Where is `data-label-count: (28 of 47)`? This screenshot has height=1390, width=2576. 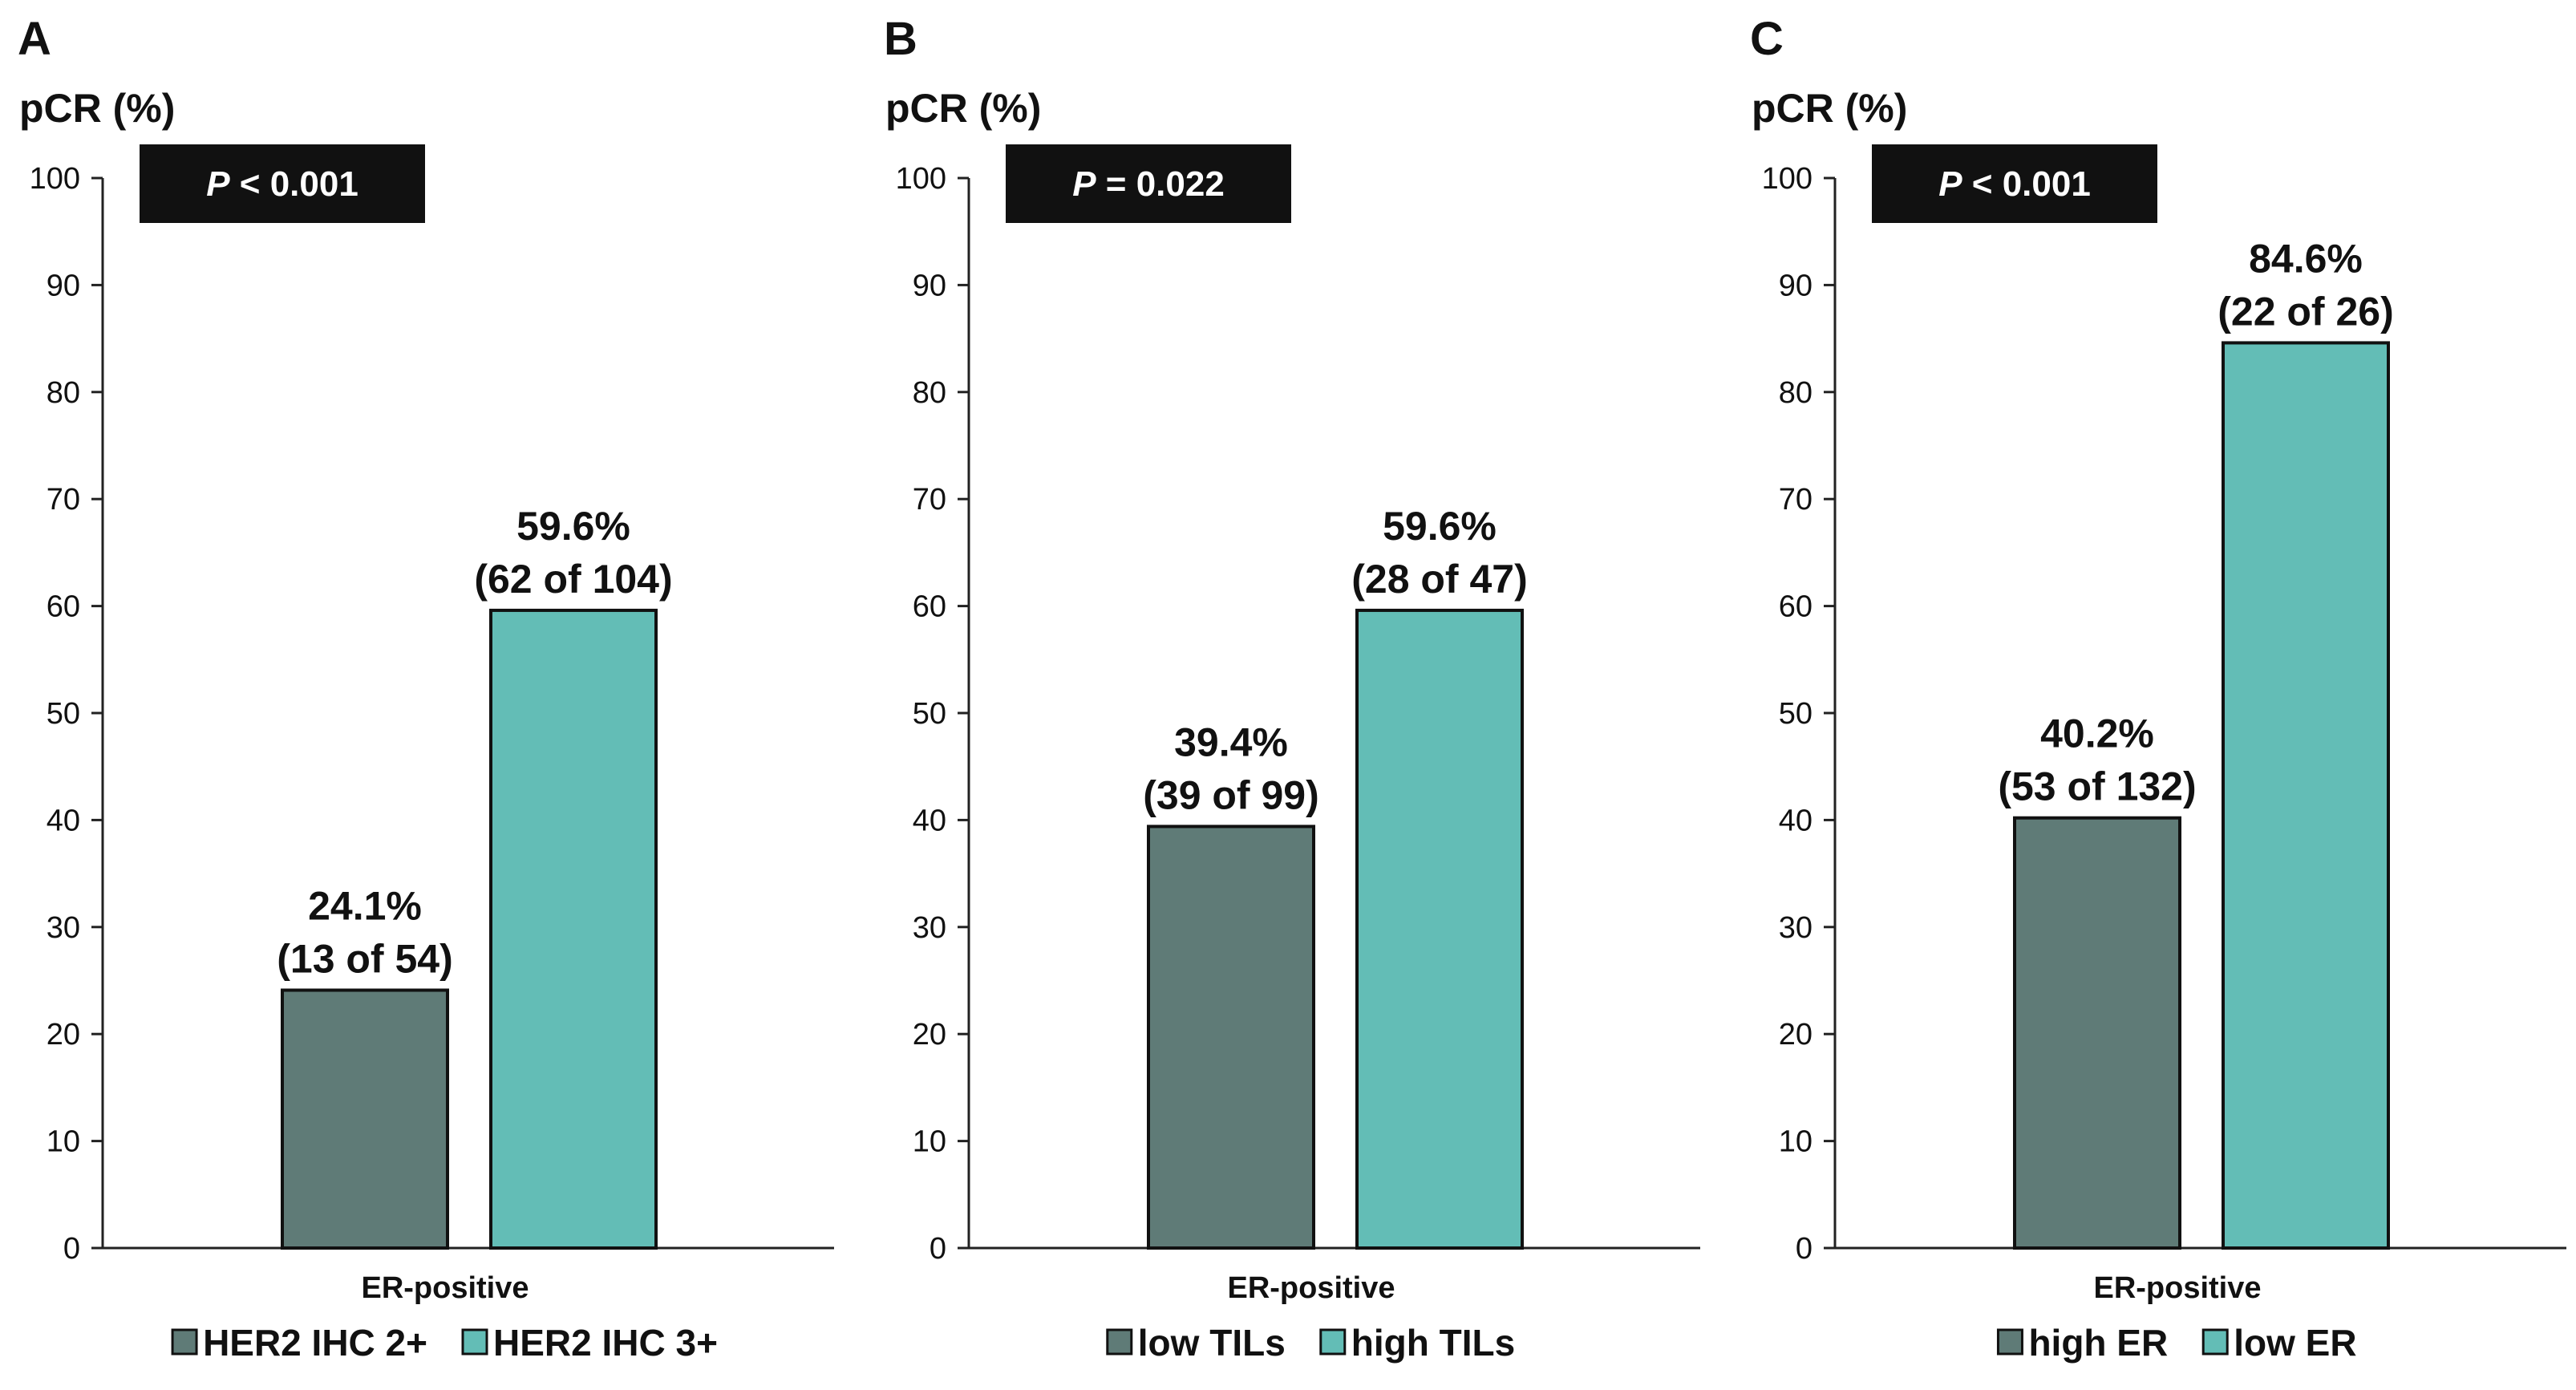
data-label-count: (28 of 47) is located at coordinates (1439, 579).